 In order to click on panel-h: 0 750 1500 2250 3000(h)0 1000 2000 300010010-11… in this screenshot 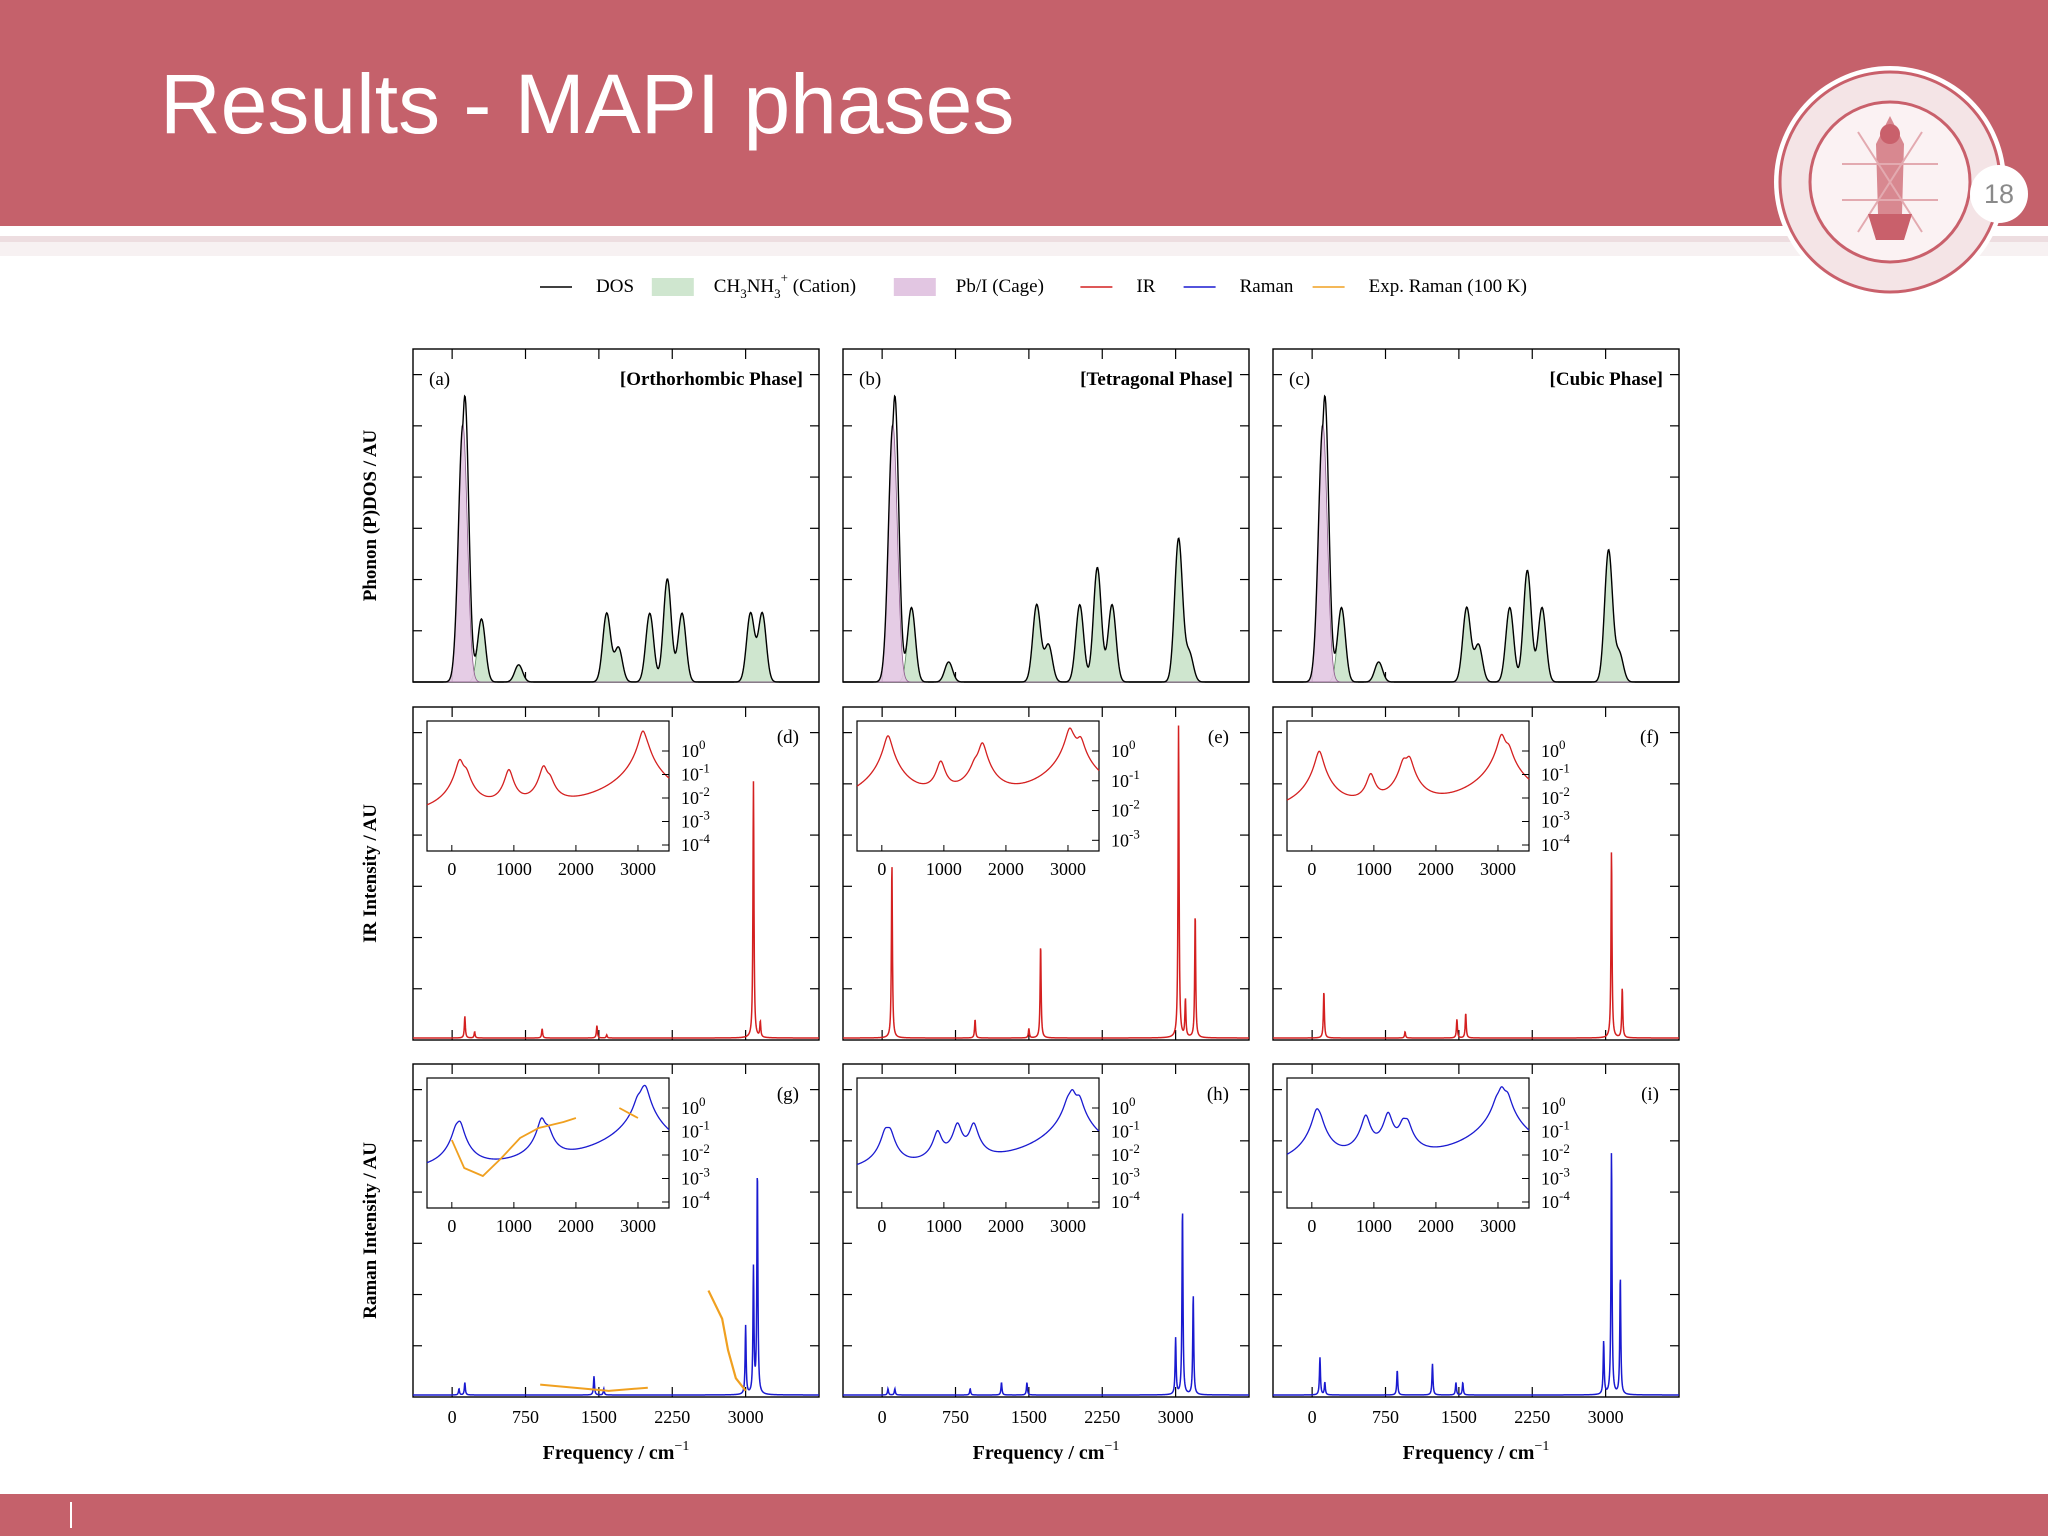, I will do `click(1046, 1263)`.